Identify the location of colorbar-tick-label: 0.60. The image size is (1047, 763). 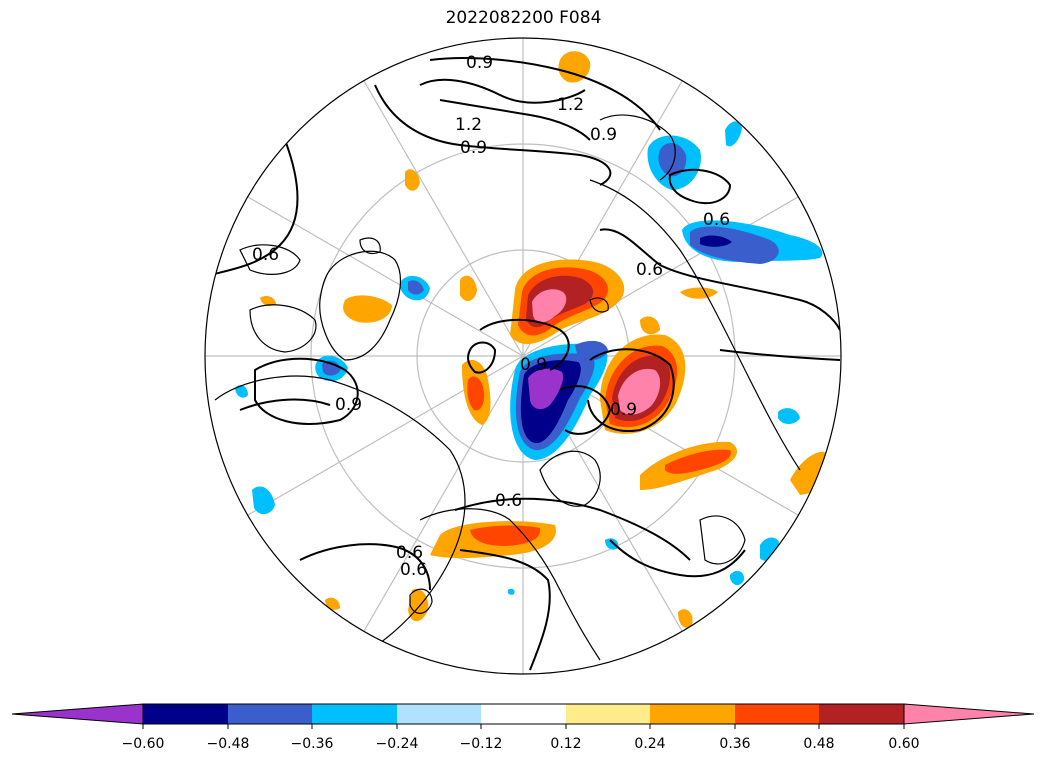
(903, 744).